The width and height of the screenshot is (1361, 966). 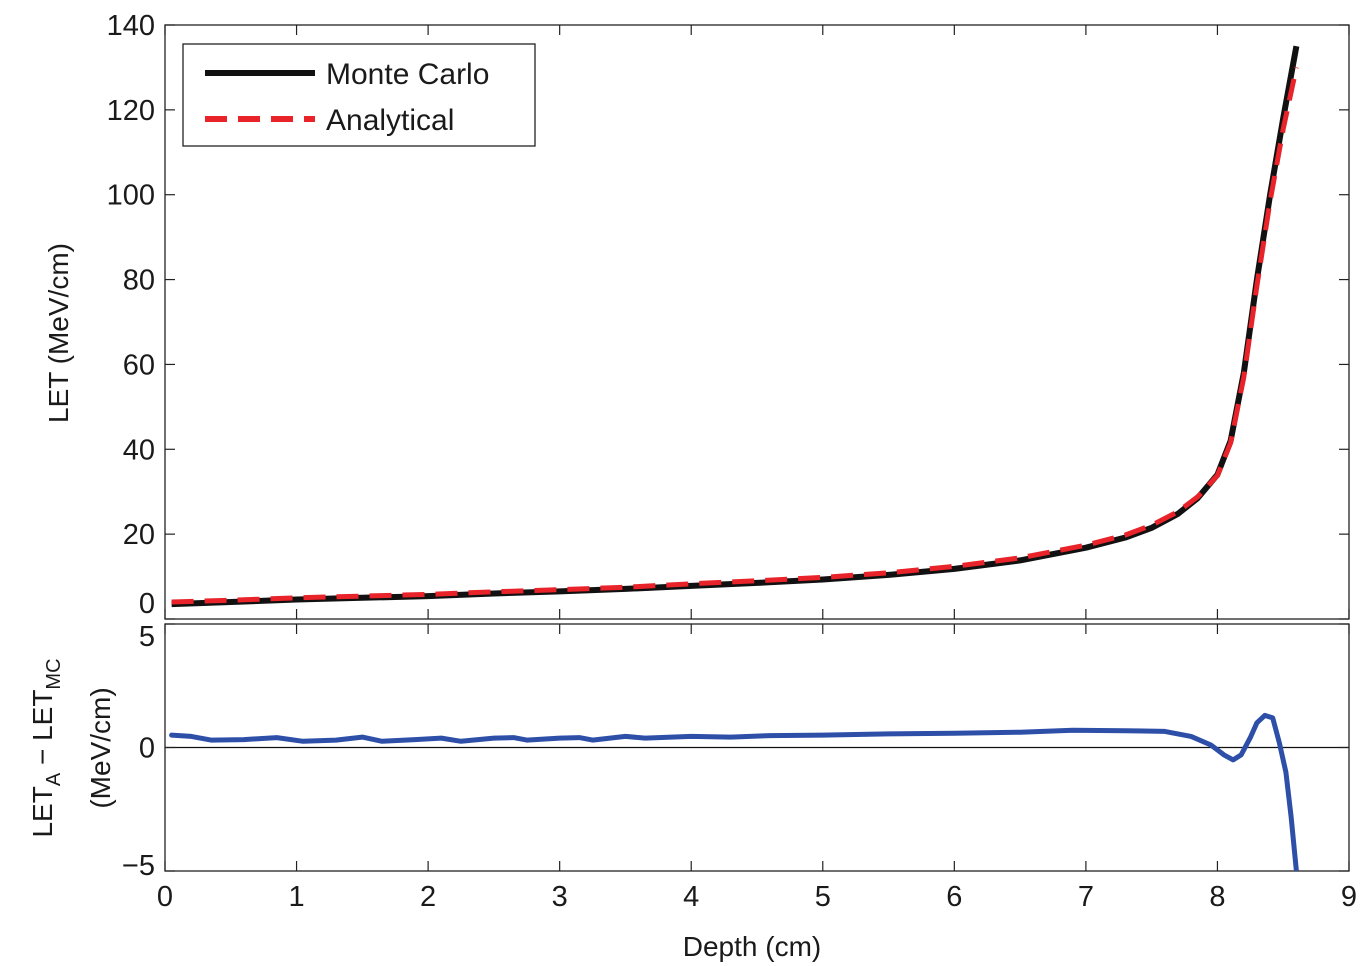 I want to click on series-line-difference, so click(x=734, y=791).